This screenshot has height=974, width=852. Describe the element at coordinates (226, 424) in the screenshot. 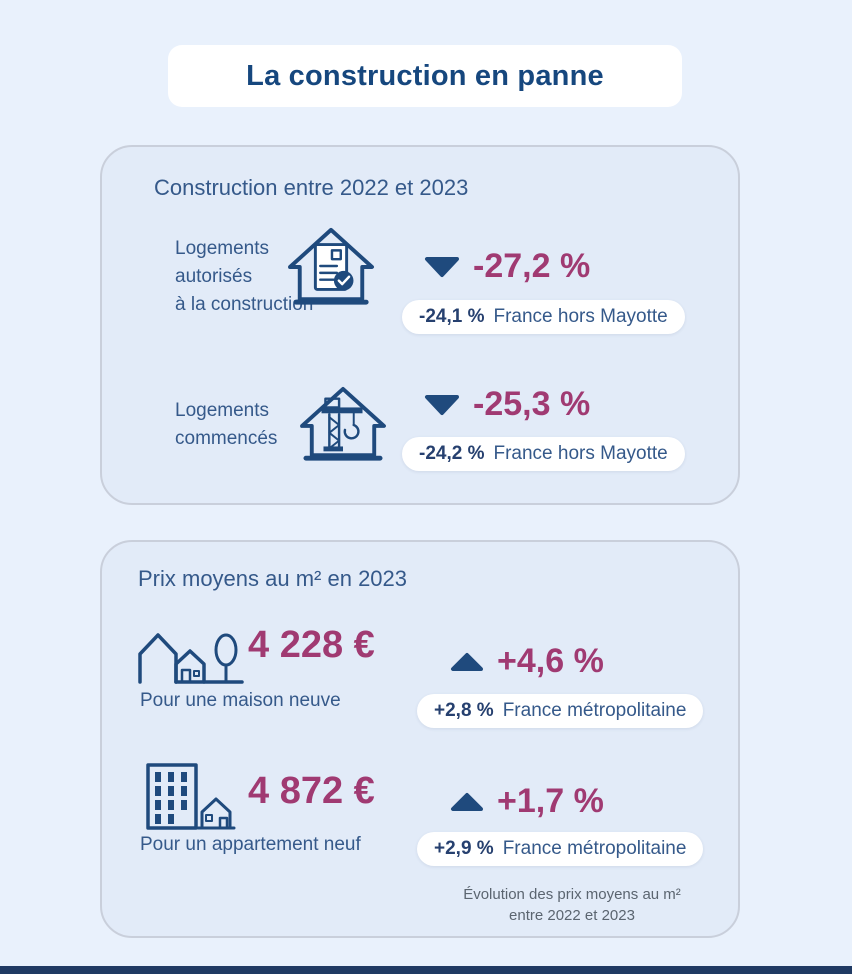

I see `started-housing-label: Logements commencés` at that location.